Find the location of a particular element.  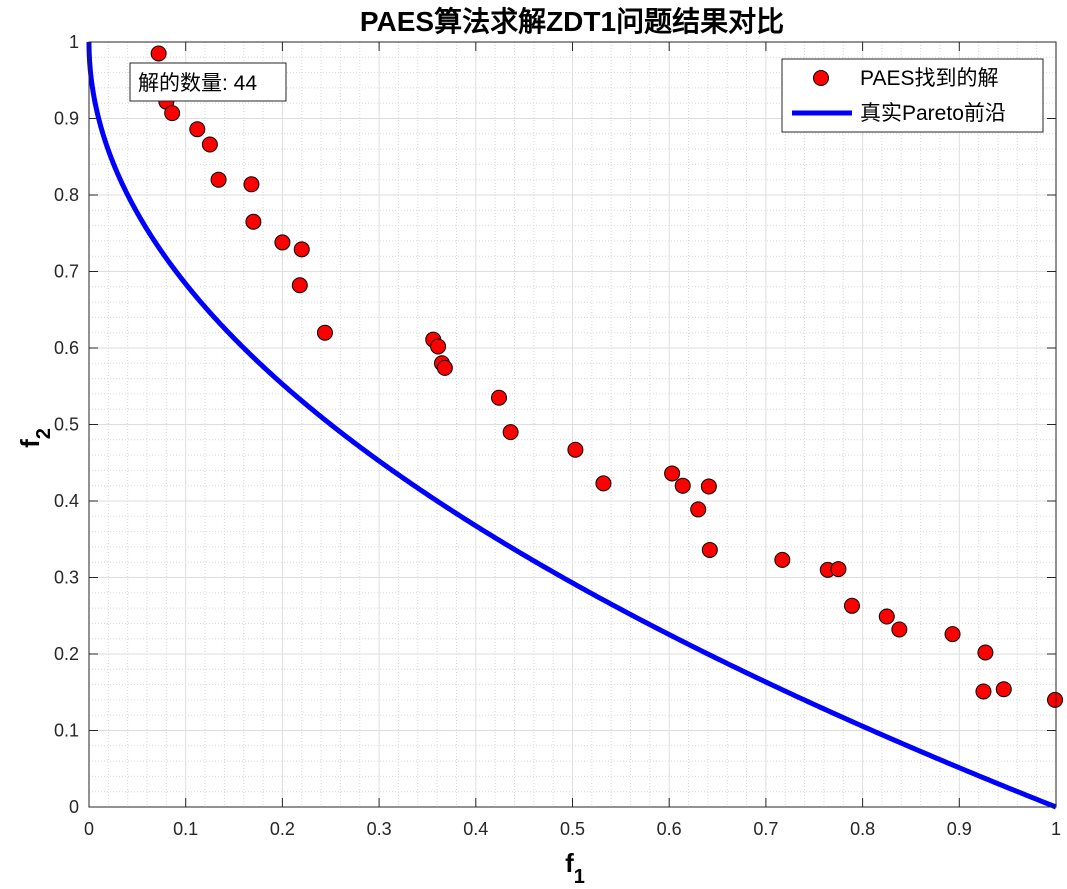

y-axis-label-sub: 2 is located at coordinates (44, 433).